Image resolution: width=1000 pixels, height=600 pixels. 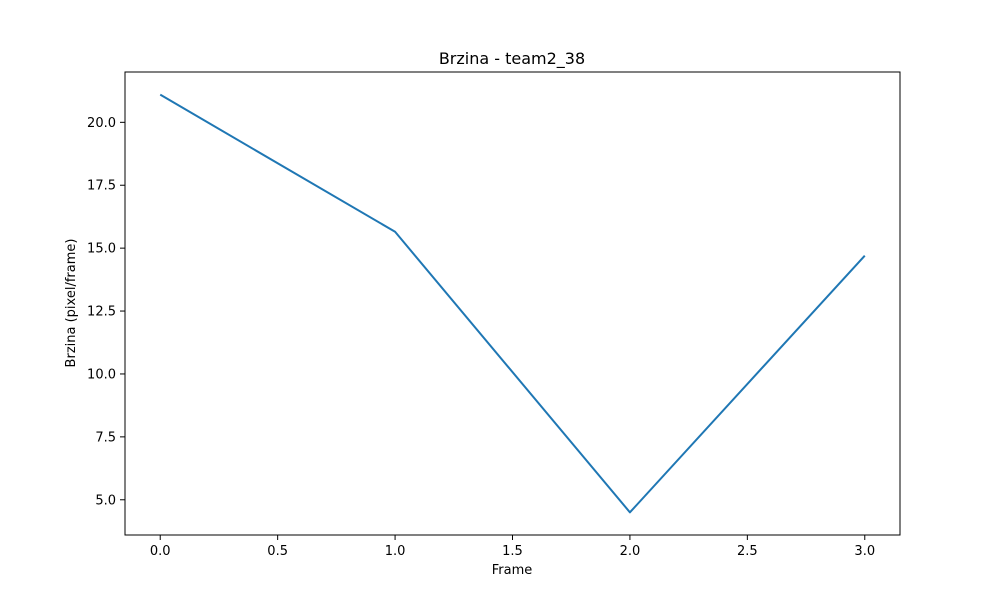 What do you see at coordinates (512, 59) in the screenshot?
I see `chart-title: Brzina - team2_38` at bounding box center [512, 59].